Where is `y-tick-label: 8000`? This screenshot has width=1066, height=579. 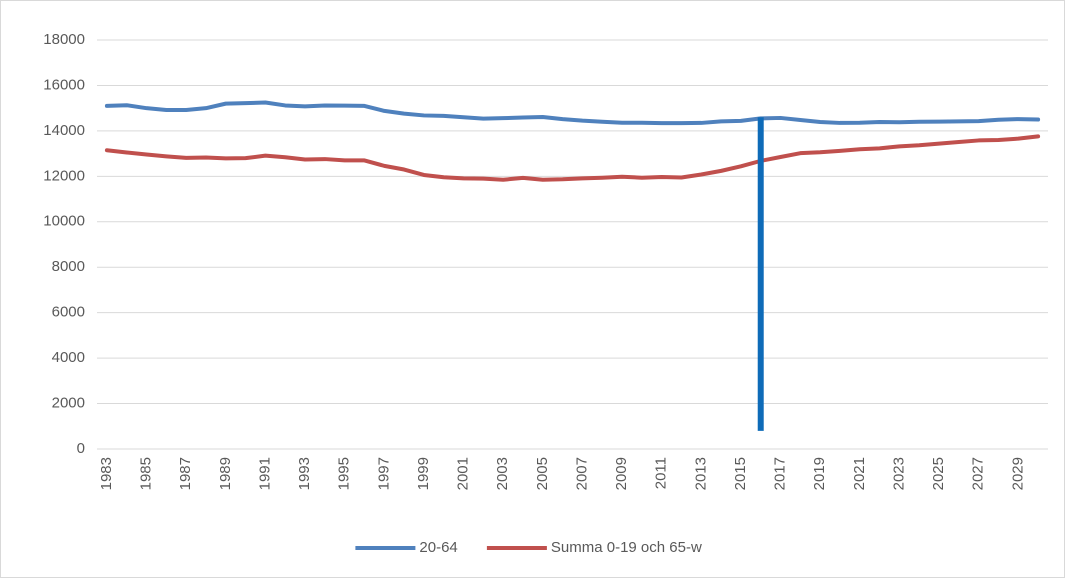
y-tick-label: 8000 is located at coordinates (68, 266).